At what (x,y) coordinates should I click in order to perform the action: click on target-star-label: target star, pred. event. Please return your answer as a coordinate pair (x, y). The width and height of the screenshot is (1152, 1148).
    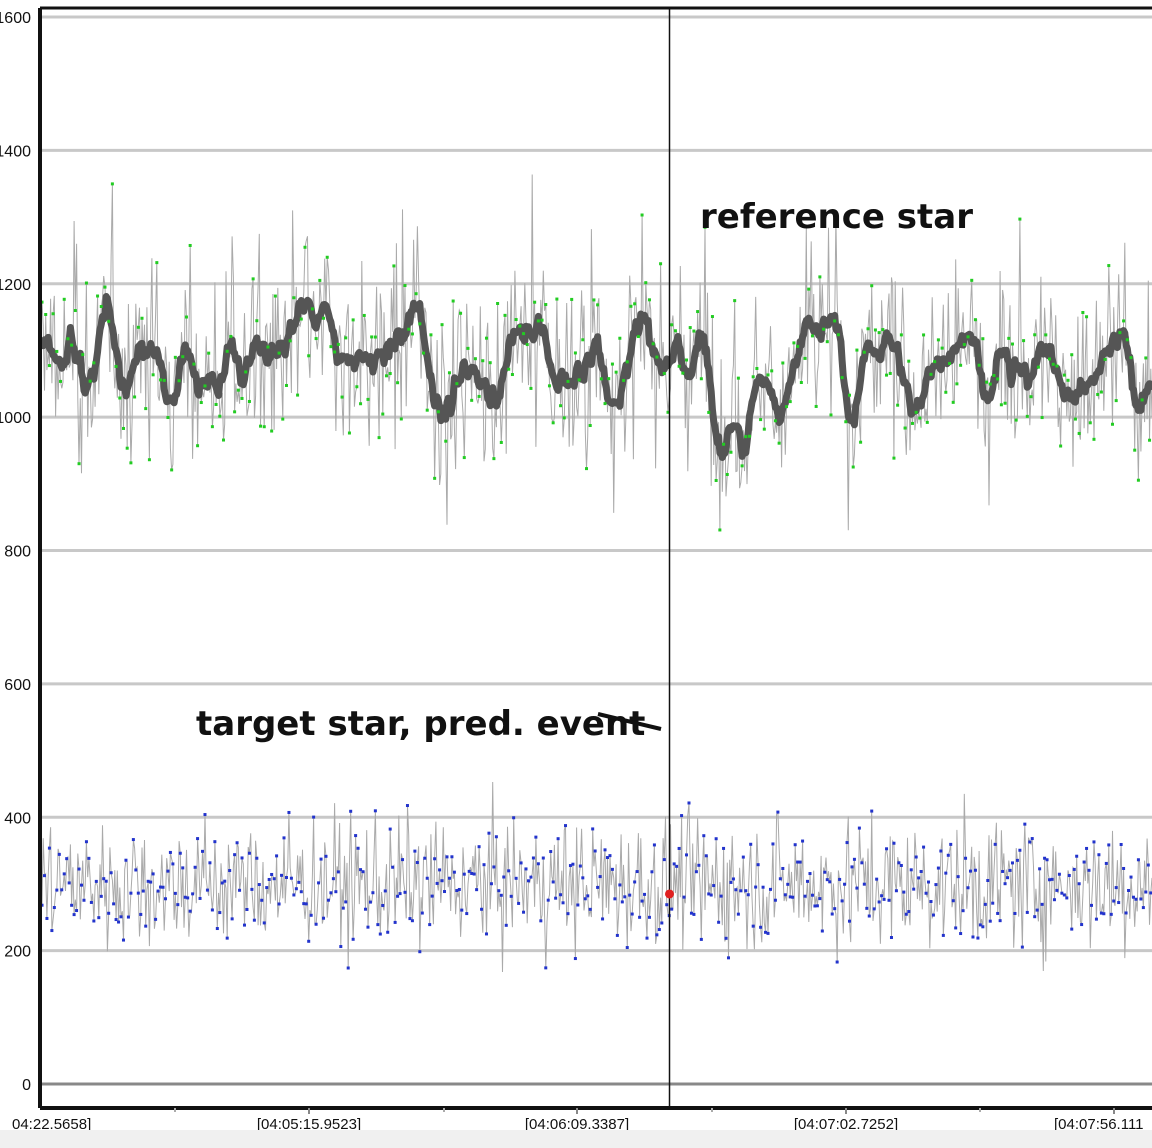
    Looking at the image, I should click on (420, 724).